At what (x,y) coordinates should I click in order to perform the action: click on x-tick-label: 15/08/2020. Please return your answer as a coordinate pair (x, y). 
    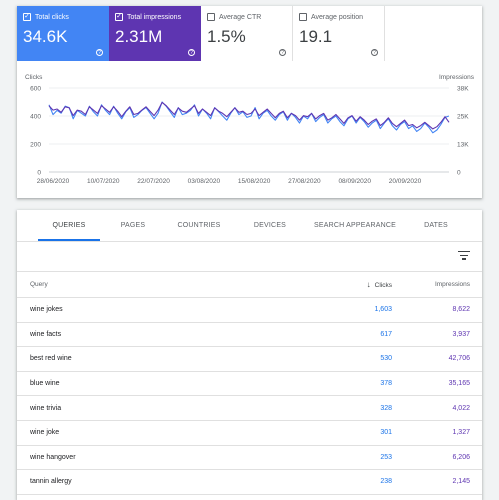
    Looking at the image, I should click on (254, 181).